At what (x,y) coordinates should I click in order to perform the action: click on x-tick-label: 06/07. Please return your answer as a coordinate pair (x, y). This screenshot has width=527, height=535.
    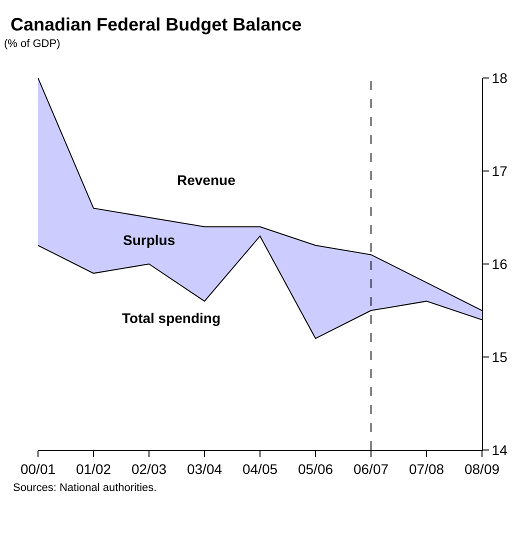
    Looking at the image, I should click on (371, 468).